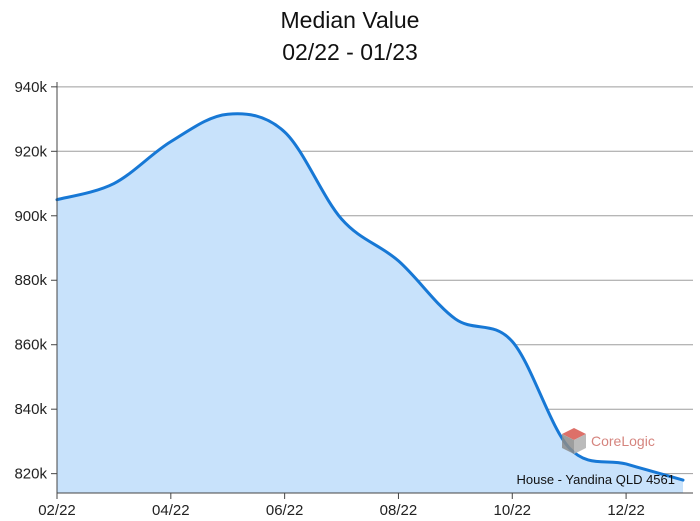  I want to click on corelogic-watermark: CoreLogic, so click(608, 441).